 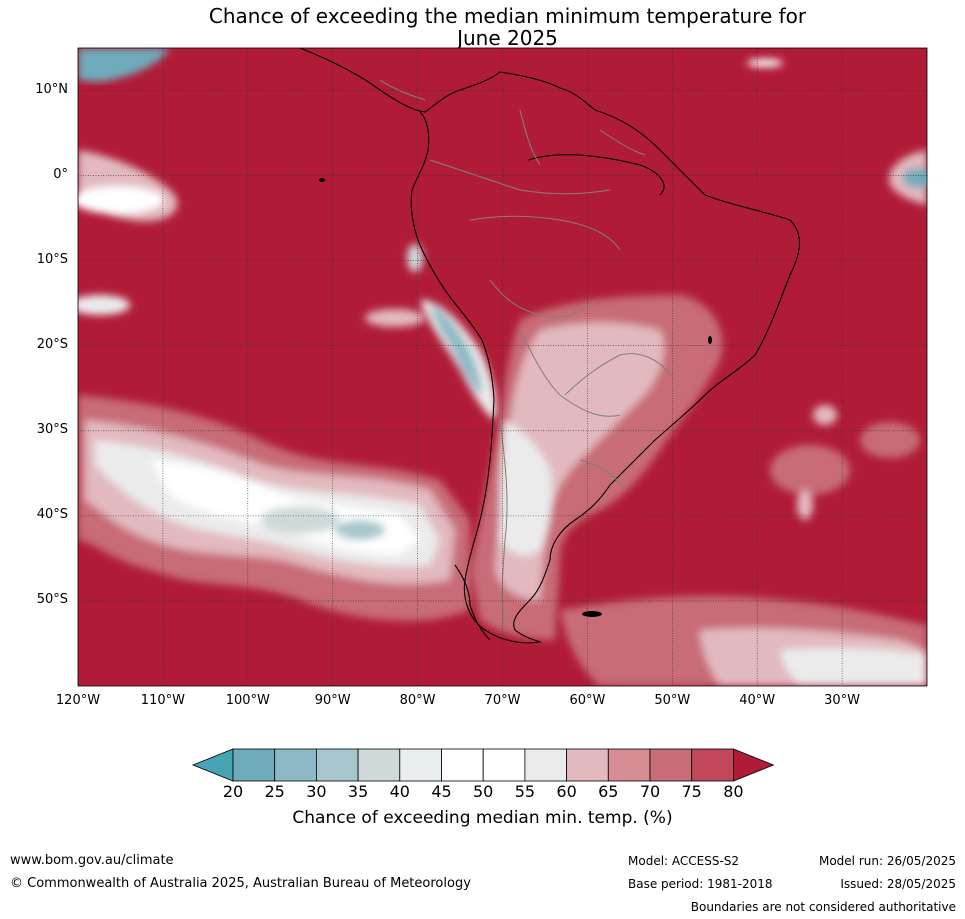 What do you see at coordinates (842, 700) in the screenshot?
I see `longitude-label: 30°W` at bounding box center [842, 700].